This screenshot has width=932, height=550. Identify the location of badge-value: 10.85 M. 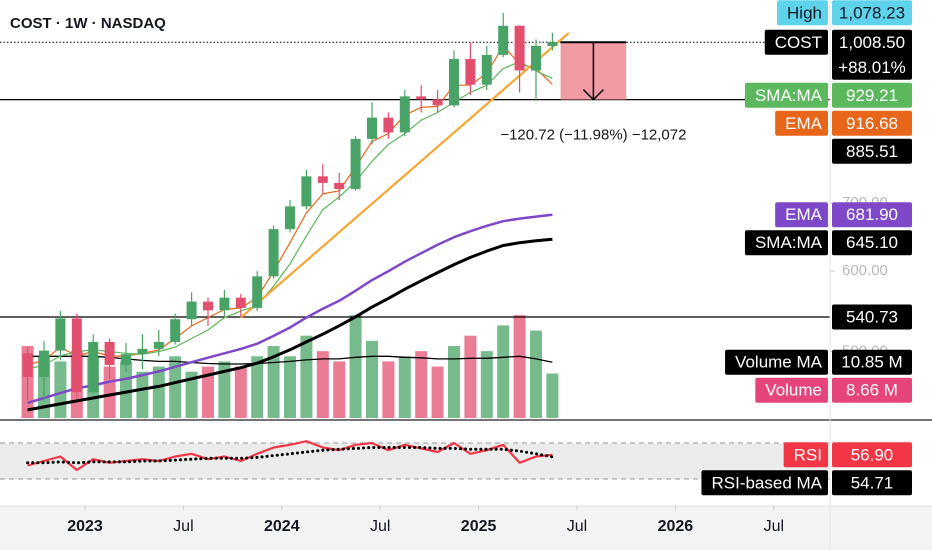
(871, 362).